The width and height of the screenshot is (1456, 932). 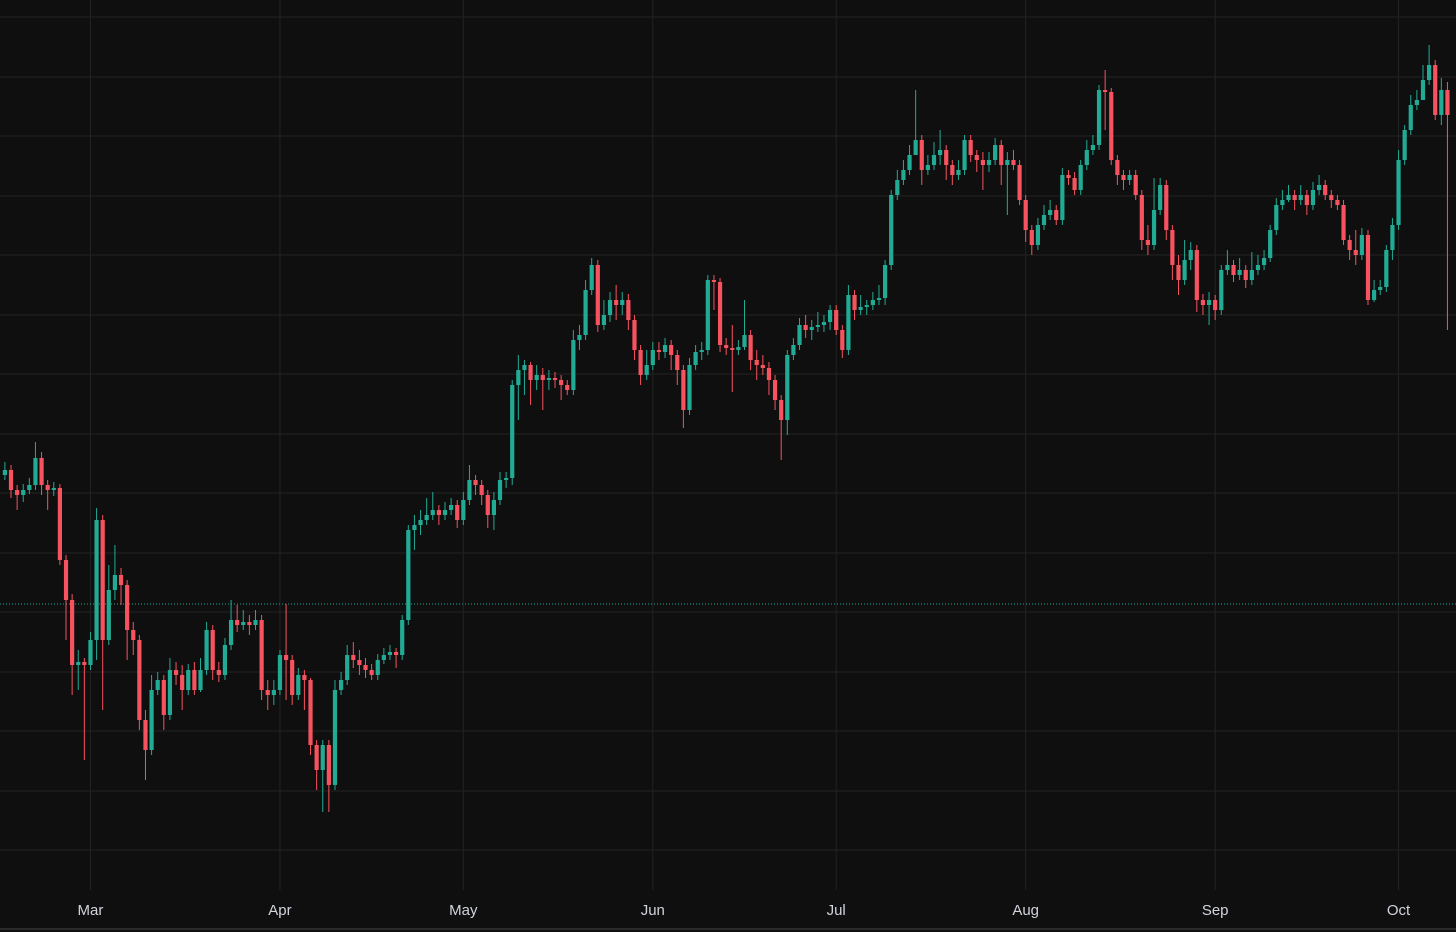 I want to click on x-tick-label: Jun, so click(x=653, y=910).